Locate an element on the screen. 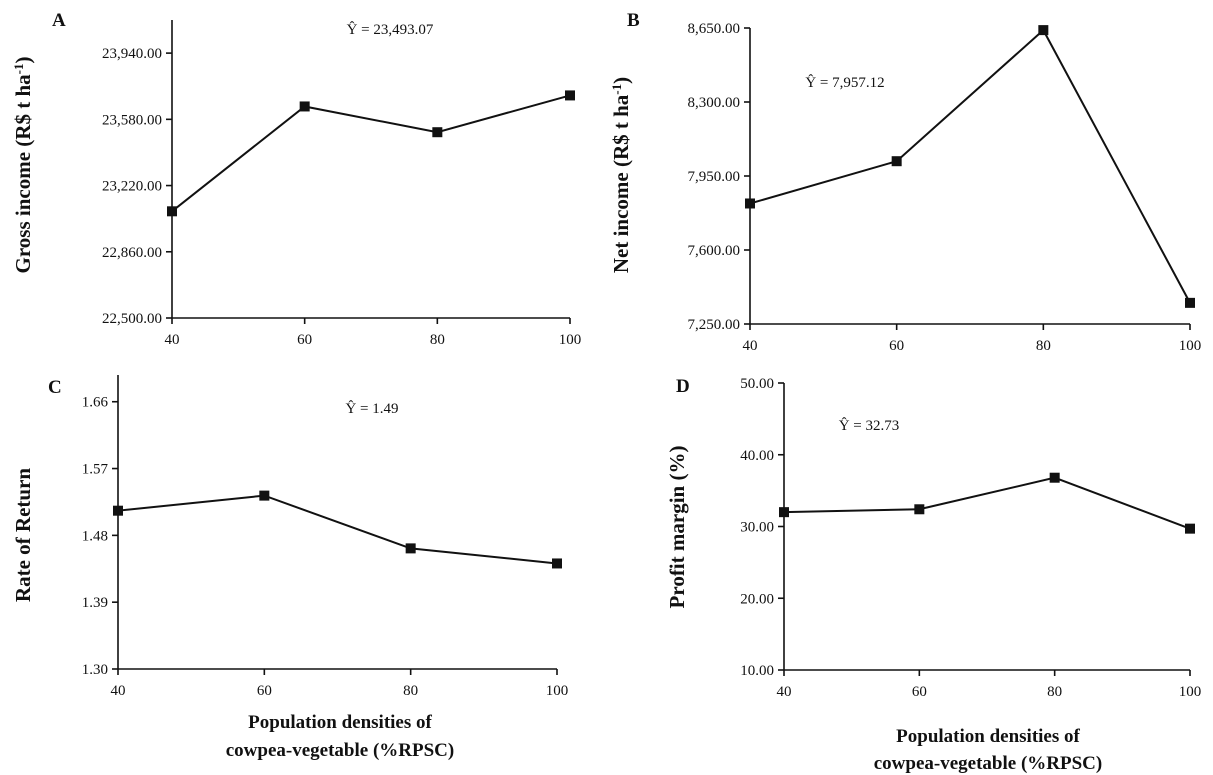 This screenshot has width=1213, height=775. y-tick-label: 8,650.00 is located at coordinates (714, 29).